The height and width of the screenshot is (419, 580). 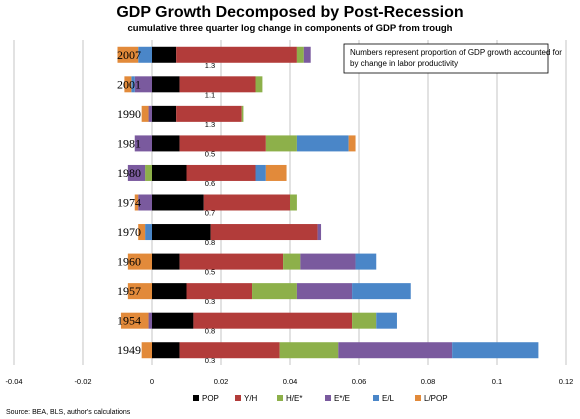 I want to click on category-label: 1957, so click(x=129, y=291).